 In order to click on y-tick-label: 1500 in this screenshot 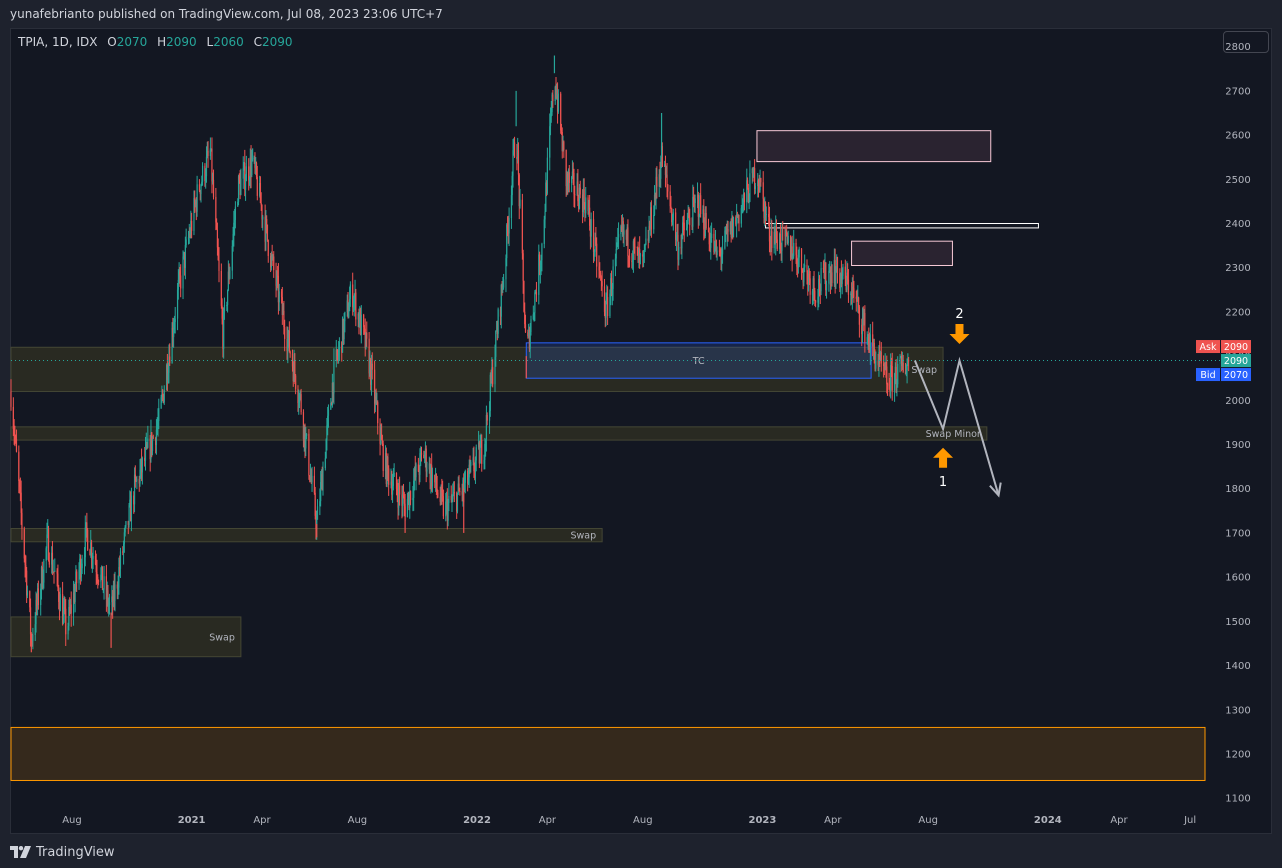, I will do `click(1237, 622)`.